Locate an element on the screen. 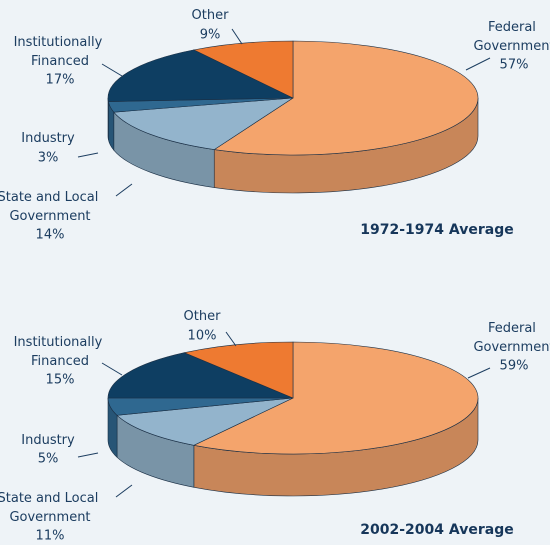  slice-value-label: 14% is located at coordinates (50, 235).